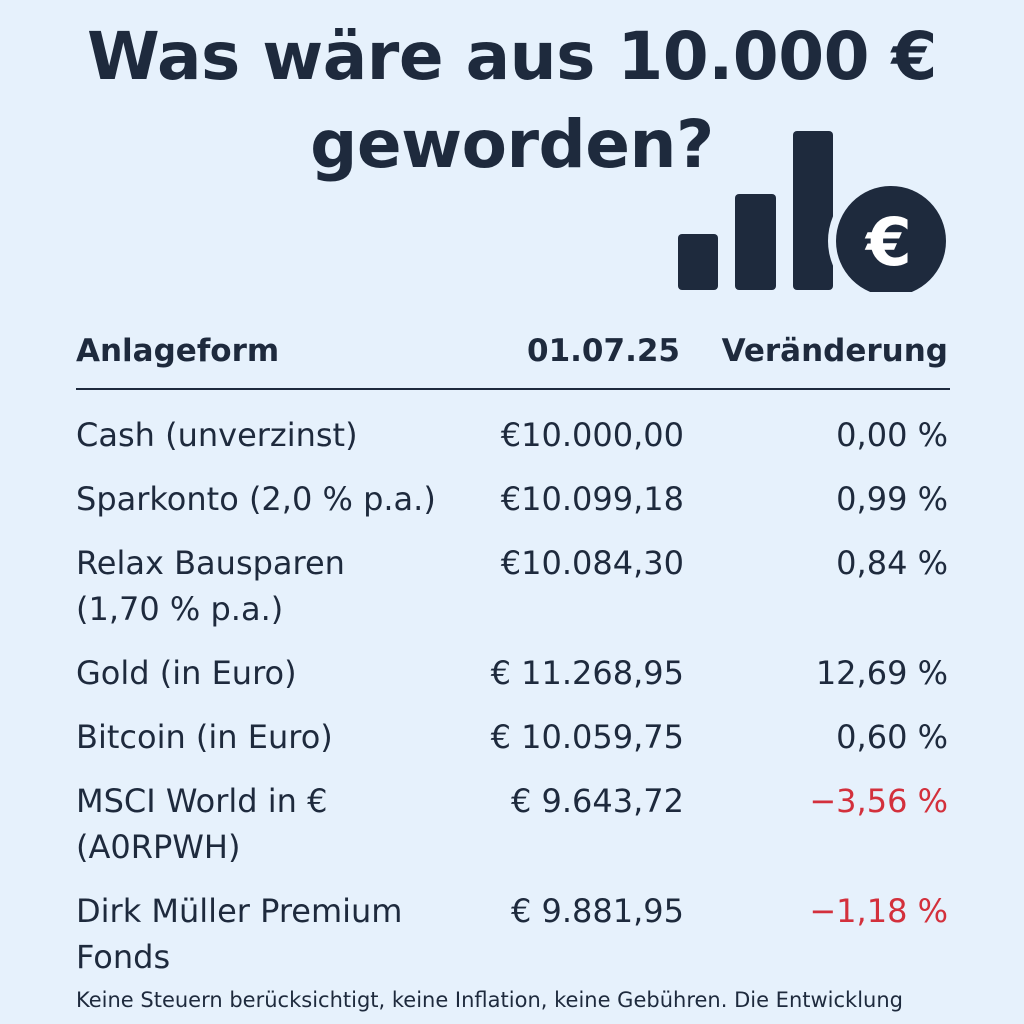  I want to click on row-change: 0,84 %, so click(892, 563).